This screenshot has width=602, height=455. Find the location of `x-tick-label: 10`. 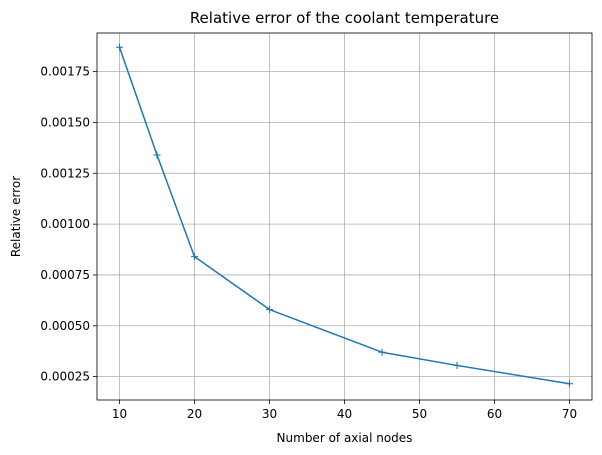

x-tick-label: 10 is located at coordinates (119, 414).